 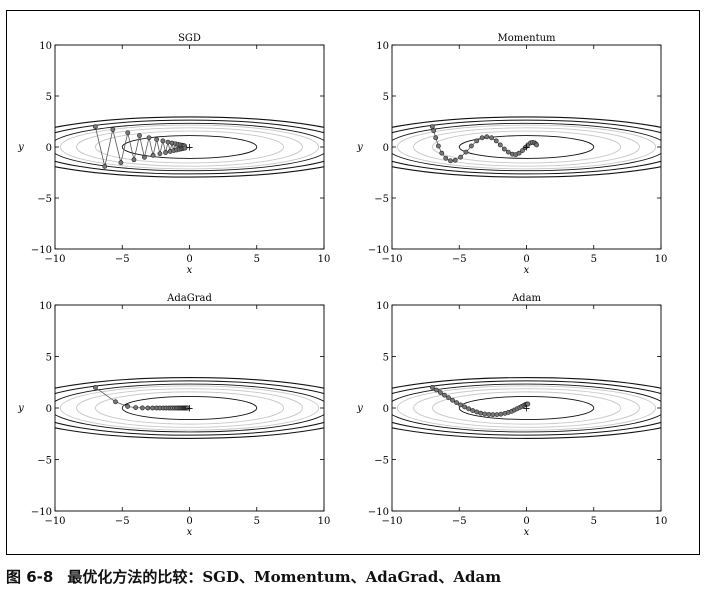 I want to click on chart-title: AdaGrad, so click(x=189, y=298).